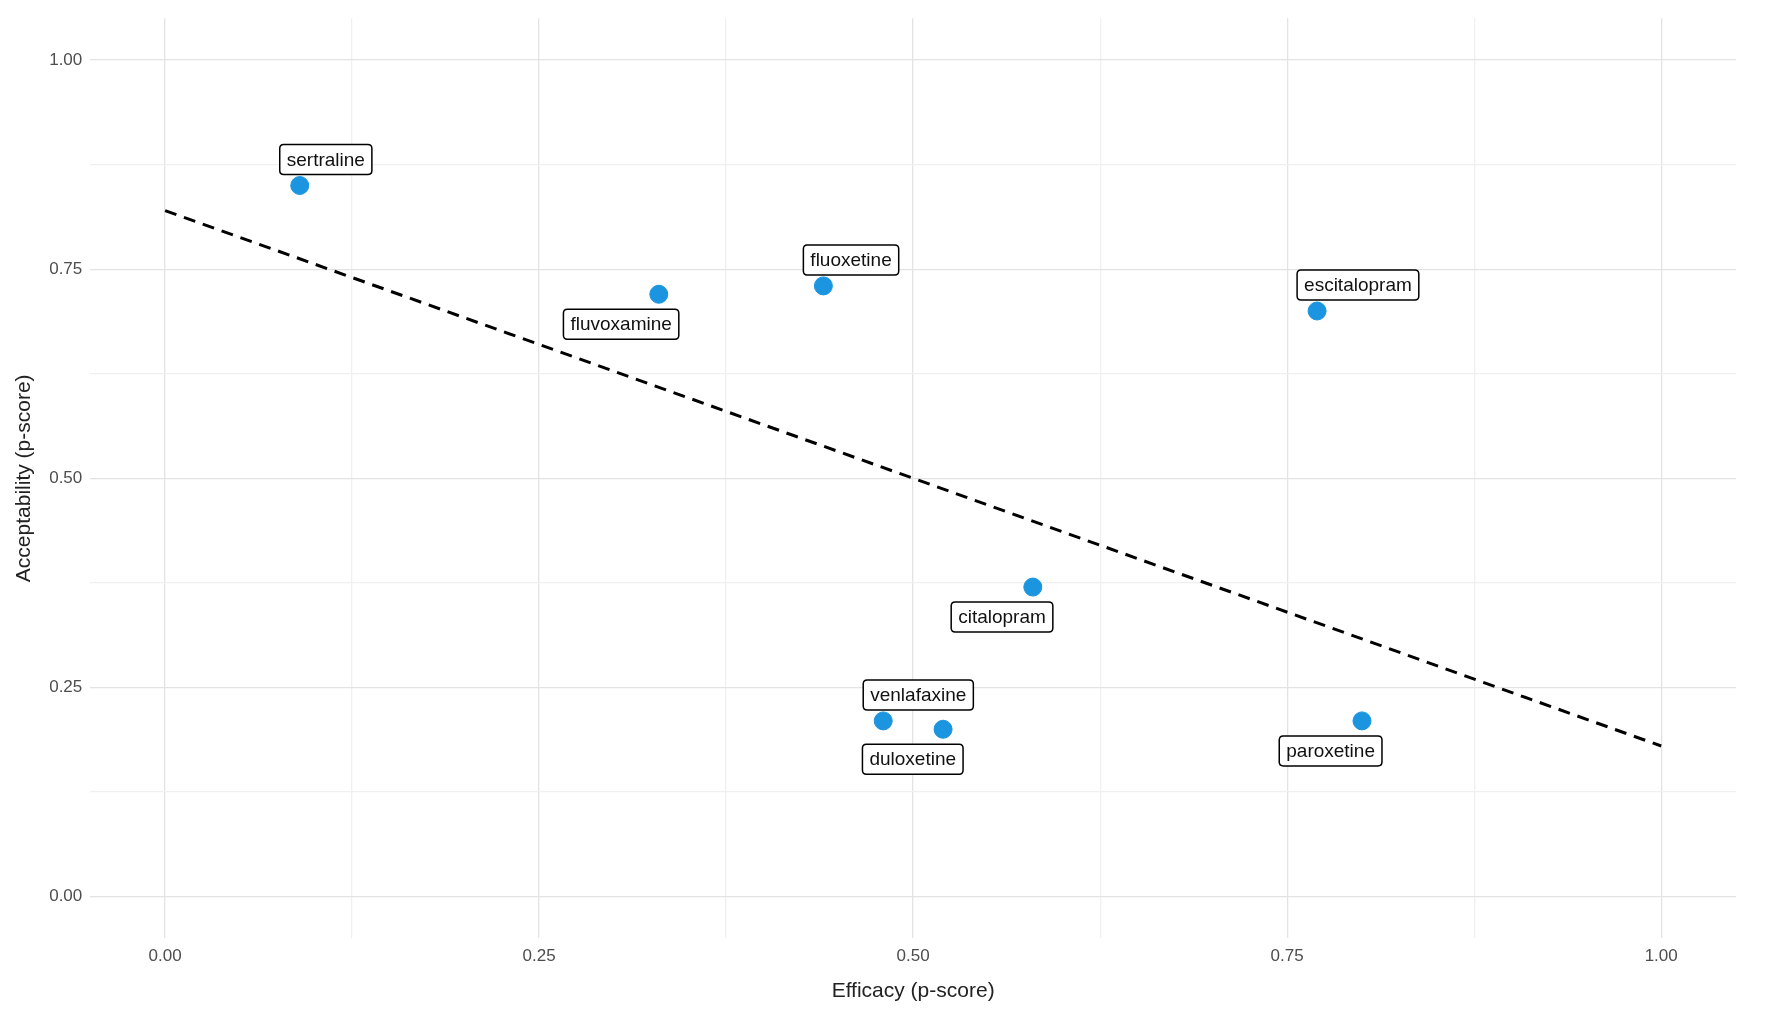  Describe the element at coordinates (1330, 751) in the screenshot. I see `annotation: paroxetine` at that location.